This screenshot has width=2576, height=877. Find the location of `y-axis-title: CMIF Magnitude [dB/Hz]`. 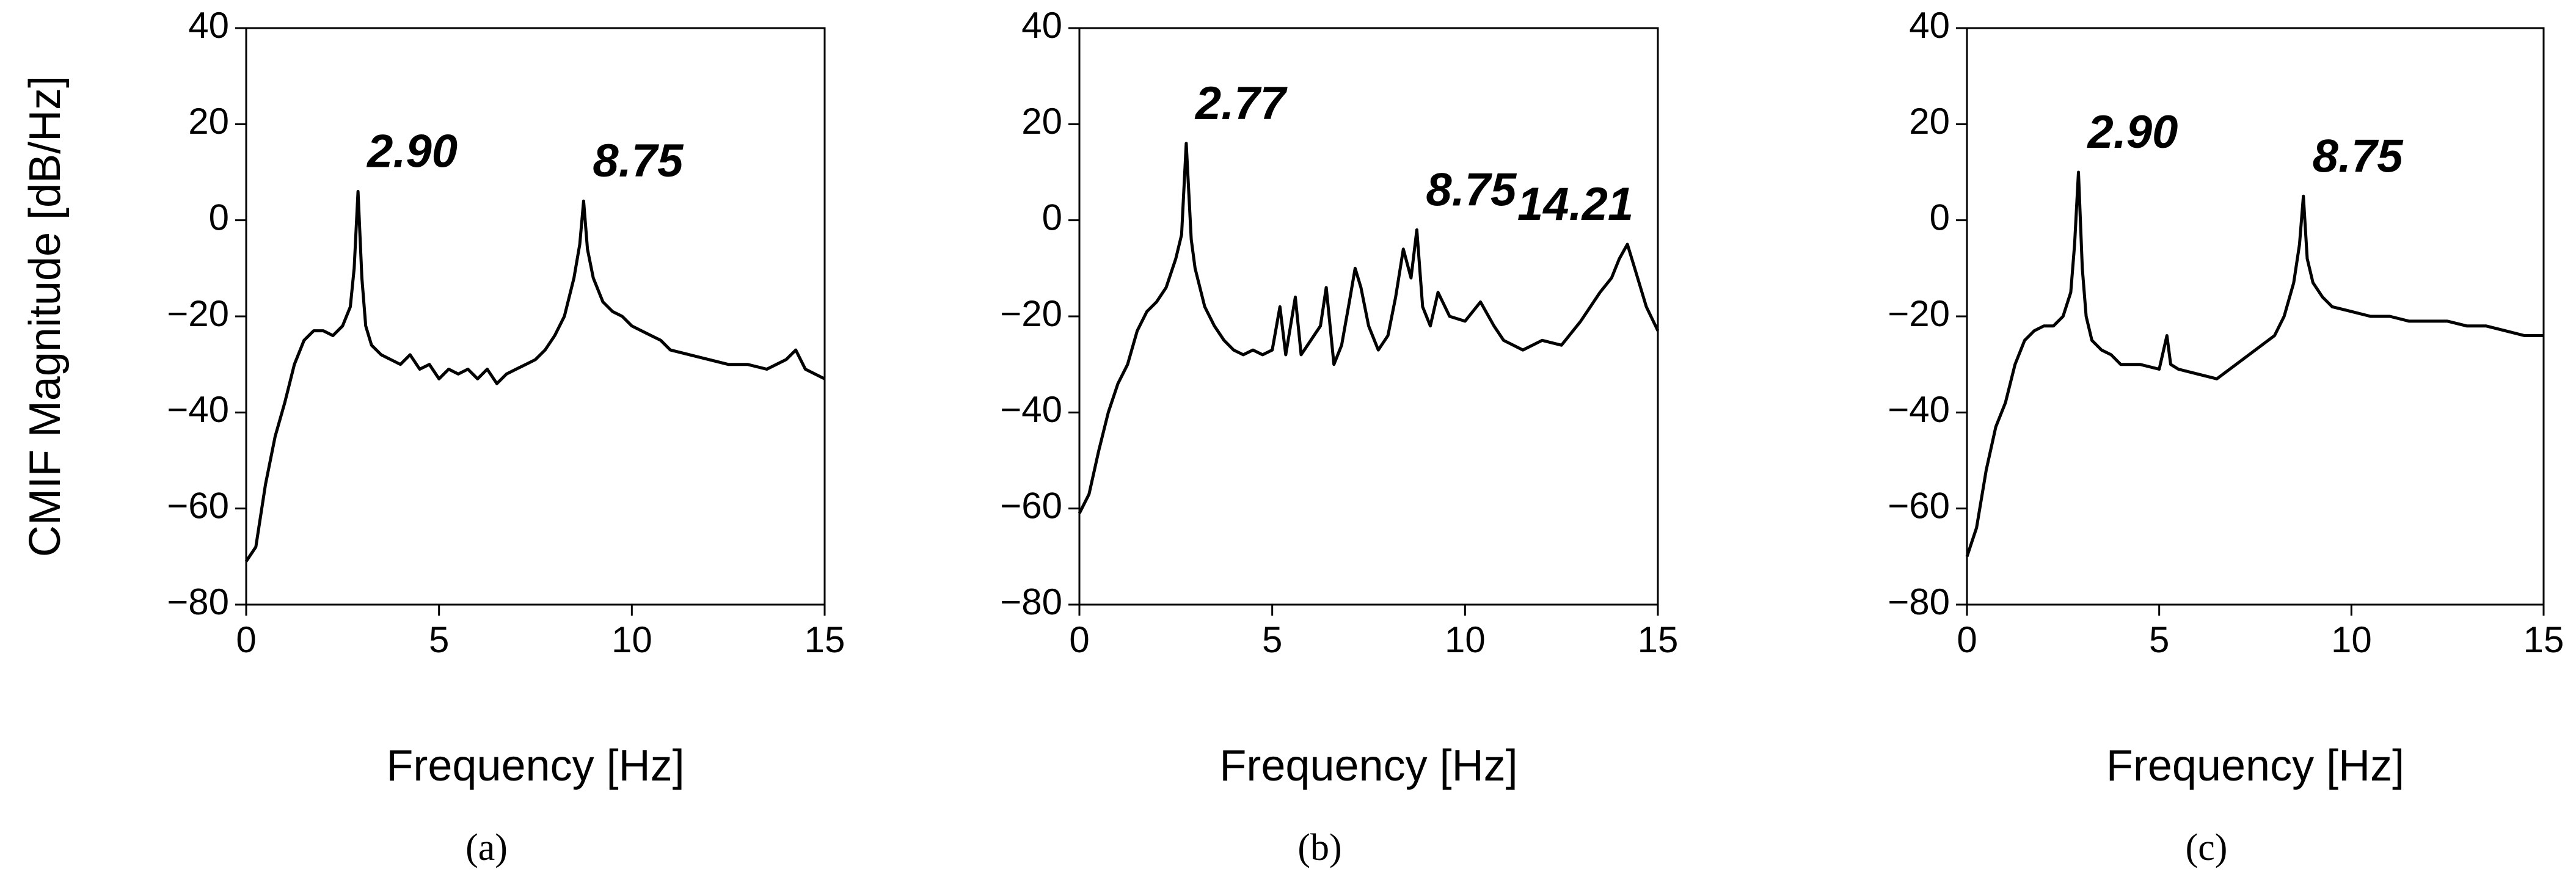

y-axis-title: CMIF Magnitude [dB/Hz] is located at coordinates (45, 316).